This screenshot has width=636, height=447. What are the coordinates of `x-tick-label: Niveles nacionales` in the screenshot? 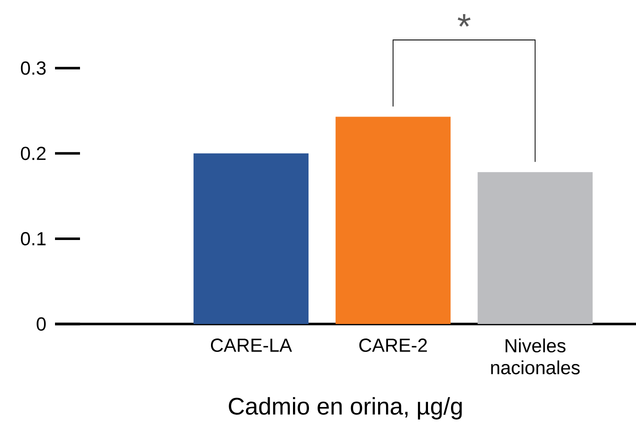 It's located at (535, 356).